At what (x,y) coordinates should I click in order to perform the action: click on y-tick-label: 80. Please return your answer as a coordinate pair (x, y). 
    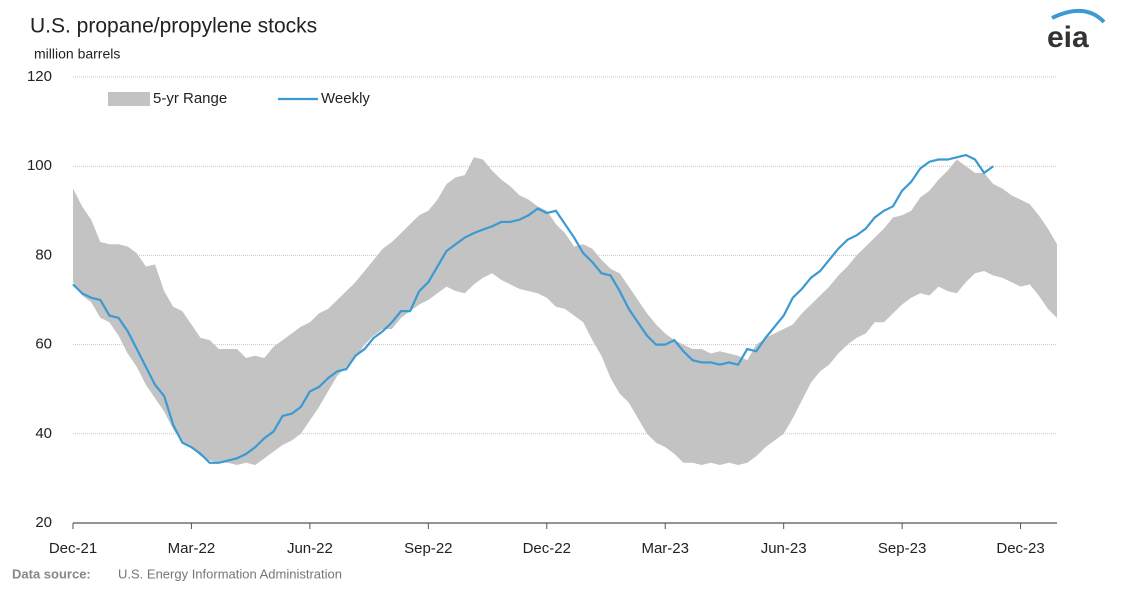
    Looking at the image, I should click on (43, 254).